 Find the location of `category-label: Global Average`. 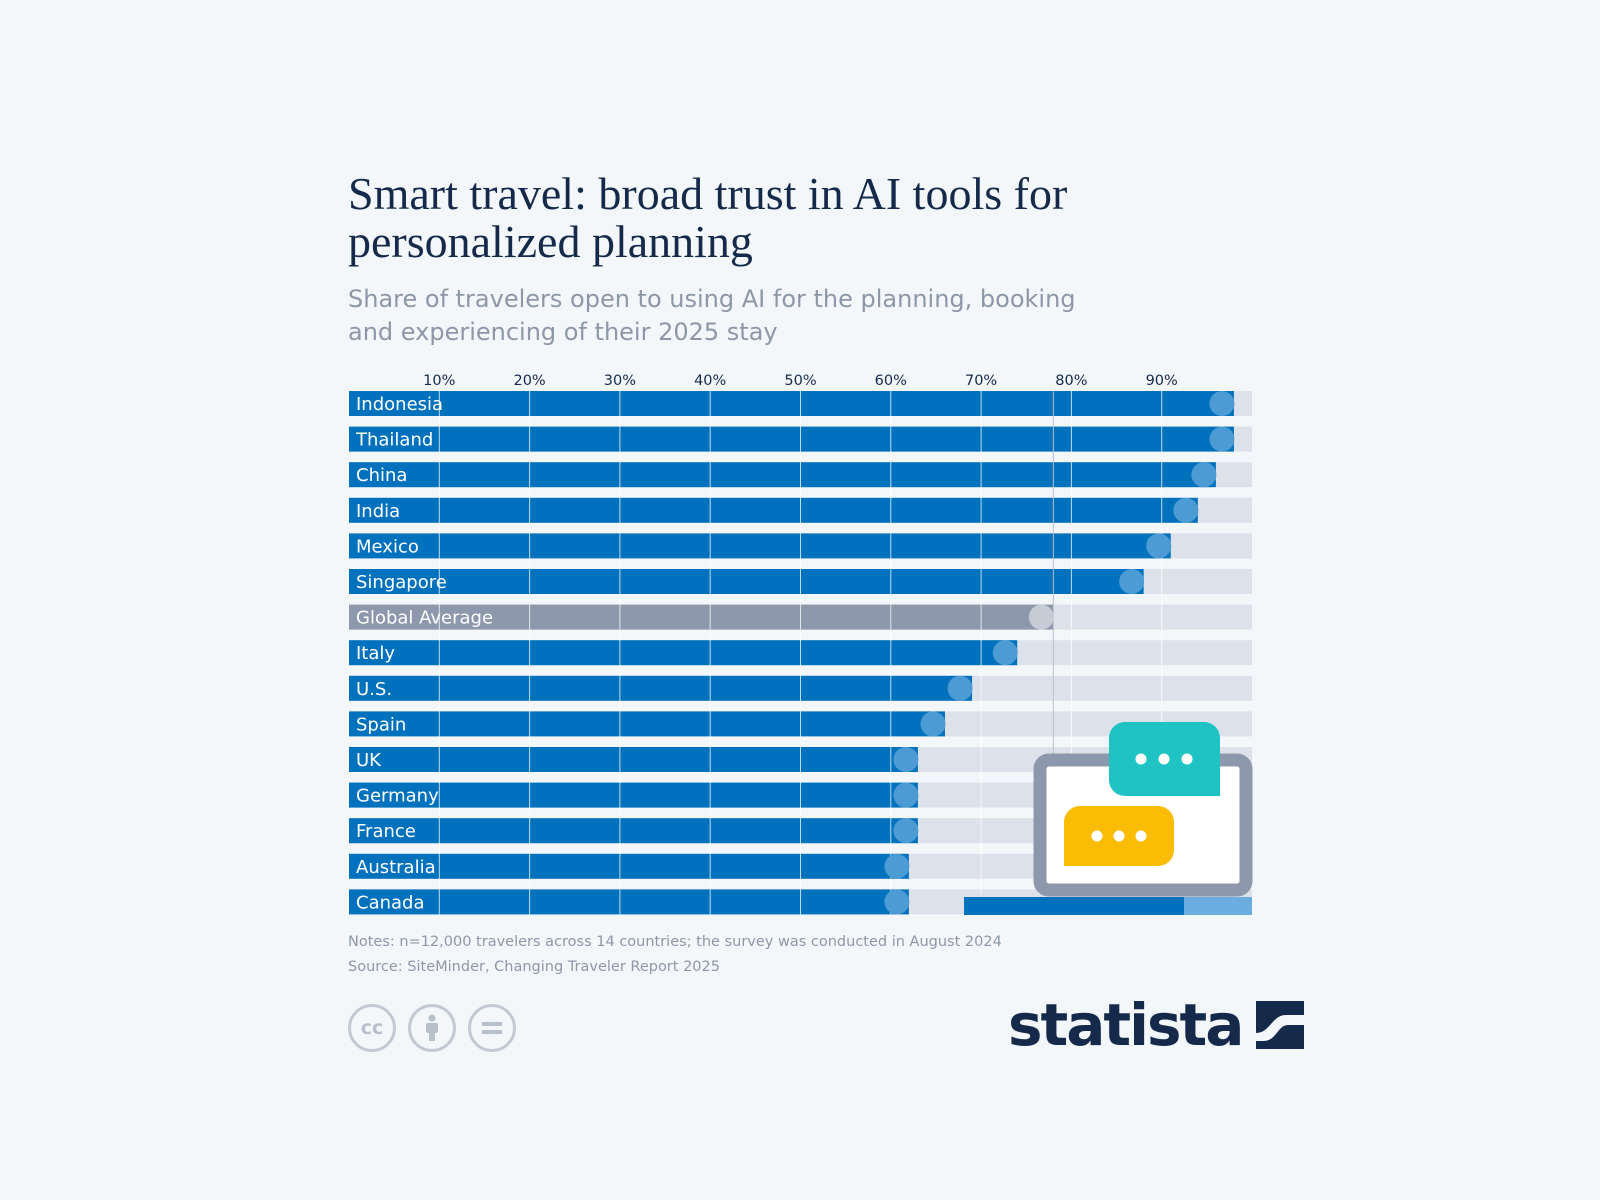

category-label: Global Average is located at coordinates (424, 618).